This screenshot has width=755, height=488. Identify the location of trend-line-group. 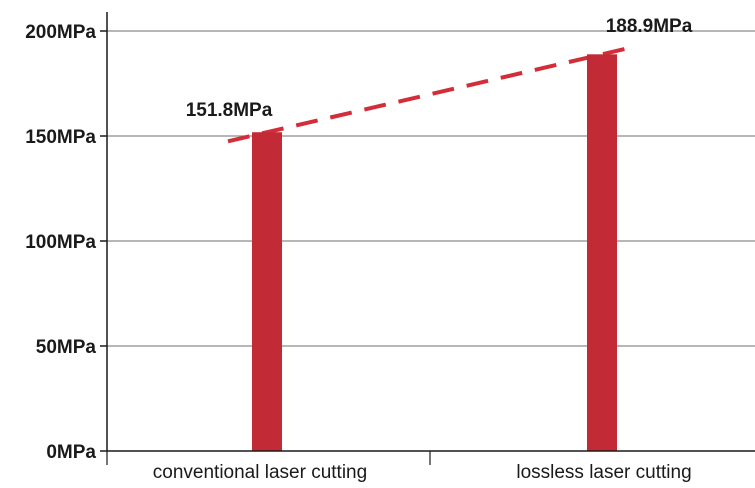
(430, 94).